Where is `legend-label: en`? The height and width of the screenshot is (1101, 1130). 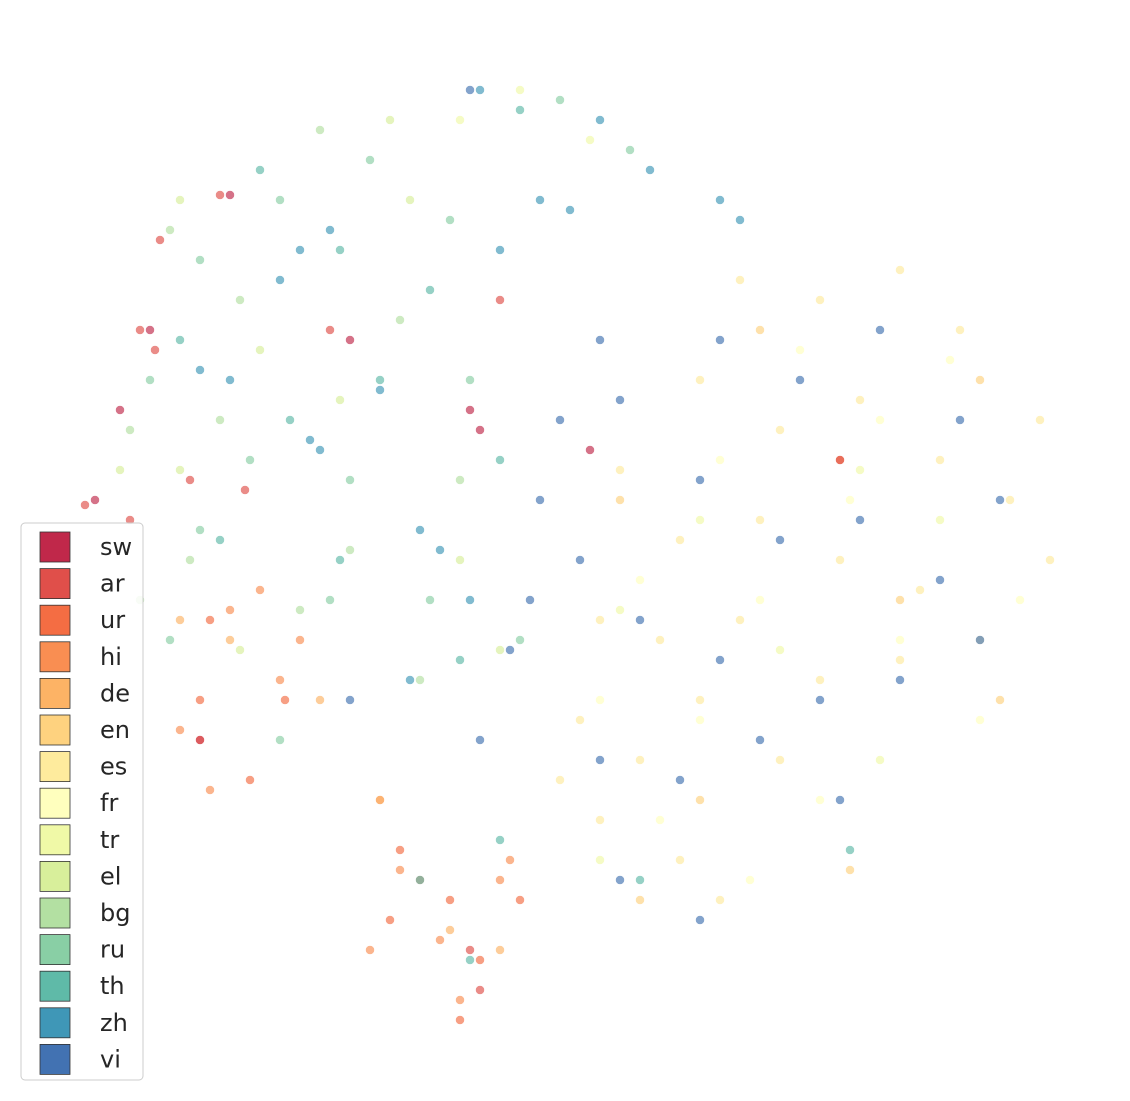
legend-label: en is located at coordinates (115, 730).